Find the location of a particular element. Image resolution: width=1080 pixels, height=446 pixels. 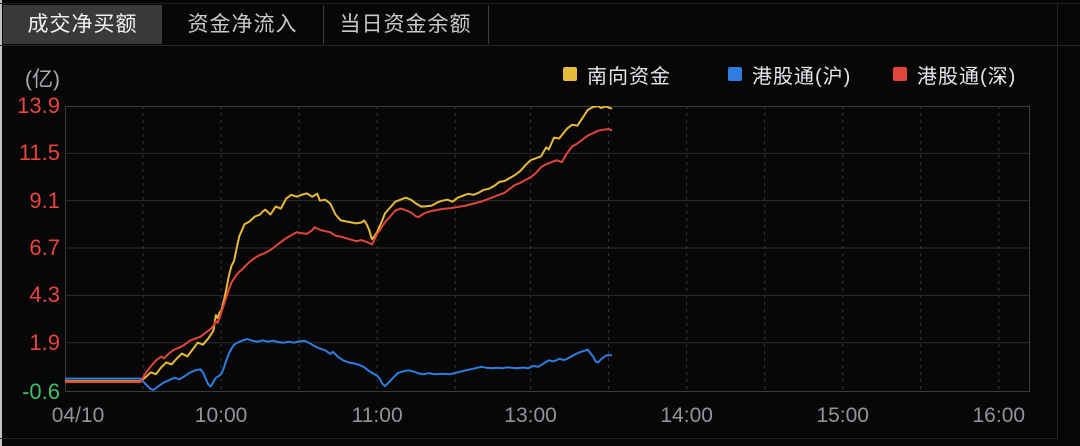

legend-swatch-southbound is located at coordinates (570, 74).